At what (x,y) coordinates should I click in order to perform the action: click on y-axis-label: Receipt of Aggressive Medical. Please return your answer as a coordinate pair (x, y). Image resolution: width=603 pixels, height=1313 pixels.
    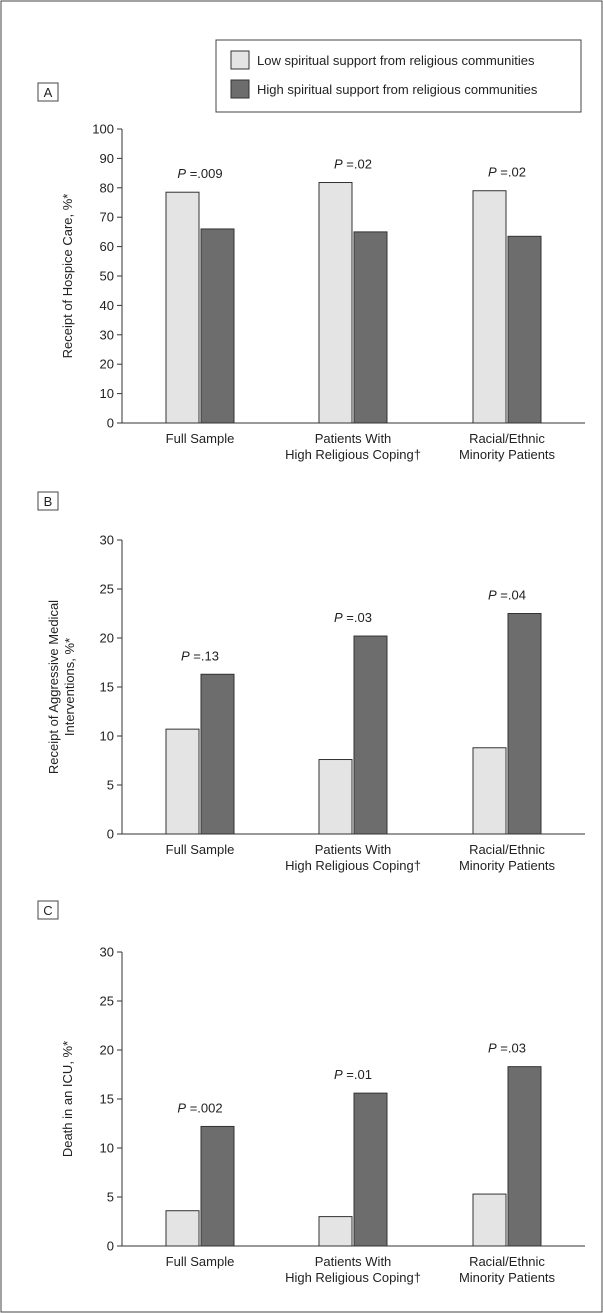
    Looking at the image, I should click on (53, 687).